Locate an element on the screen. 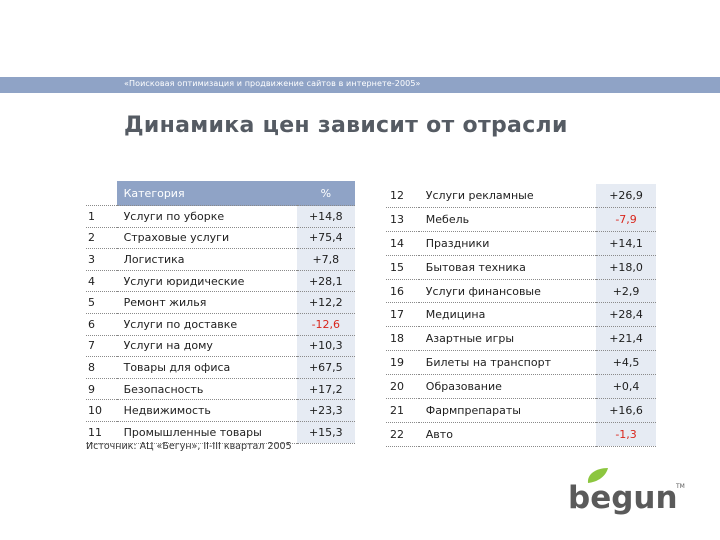 The width and height of the screenshot is (720, 540). row-value: -1,3 is located at coordinates (626, 434).